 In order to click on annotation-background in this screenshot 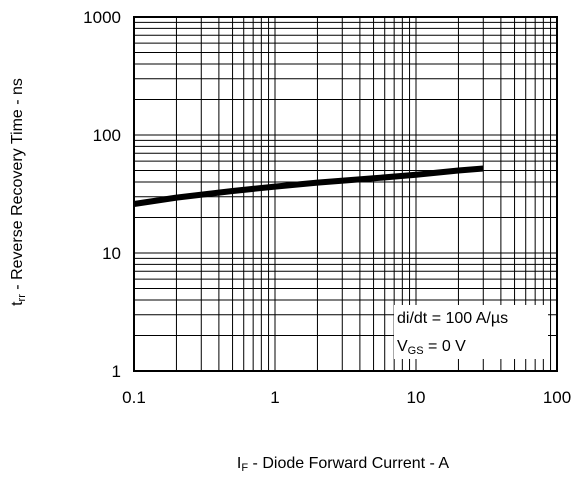, I will do `click(471, 332)`.